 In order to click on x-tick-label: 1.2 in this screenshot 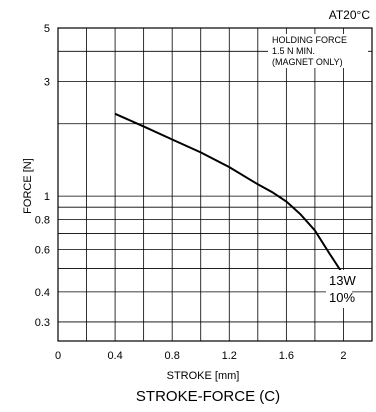, I will do `click(229, 356)`.